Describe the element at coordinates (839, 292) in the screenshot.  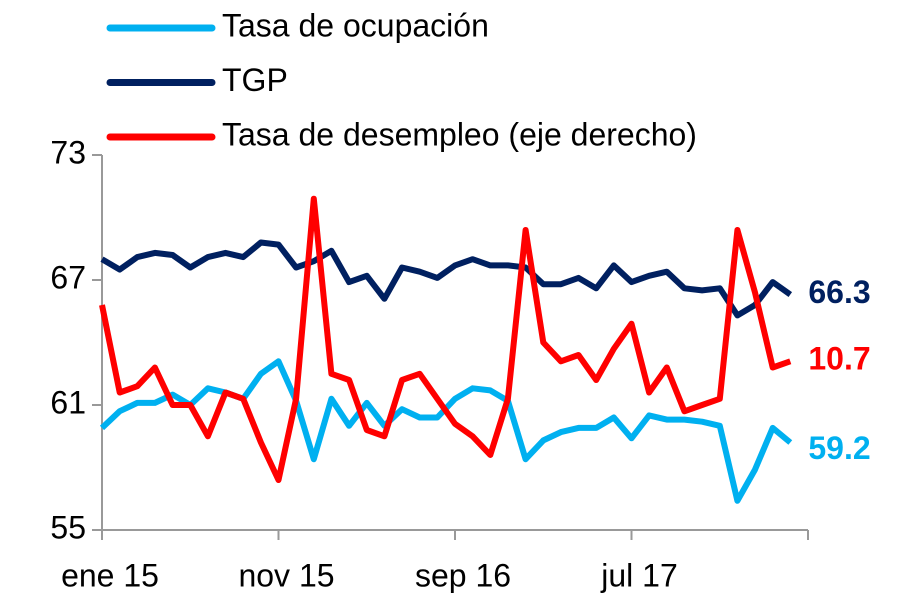
I see `end-label: 66.3` at that location.